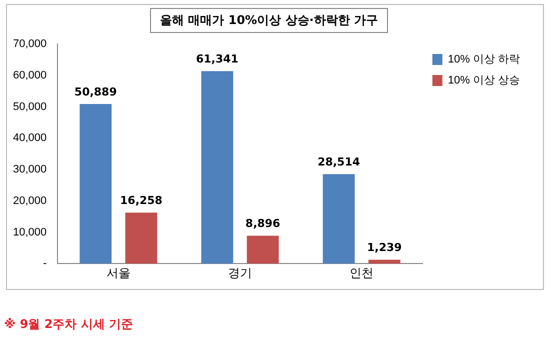  What do you see at coordinates (141, 200) in the screenshot?
I see `data-label: 16,258` at bounding box center [141, 200].